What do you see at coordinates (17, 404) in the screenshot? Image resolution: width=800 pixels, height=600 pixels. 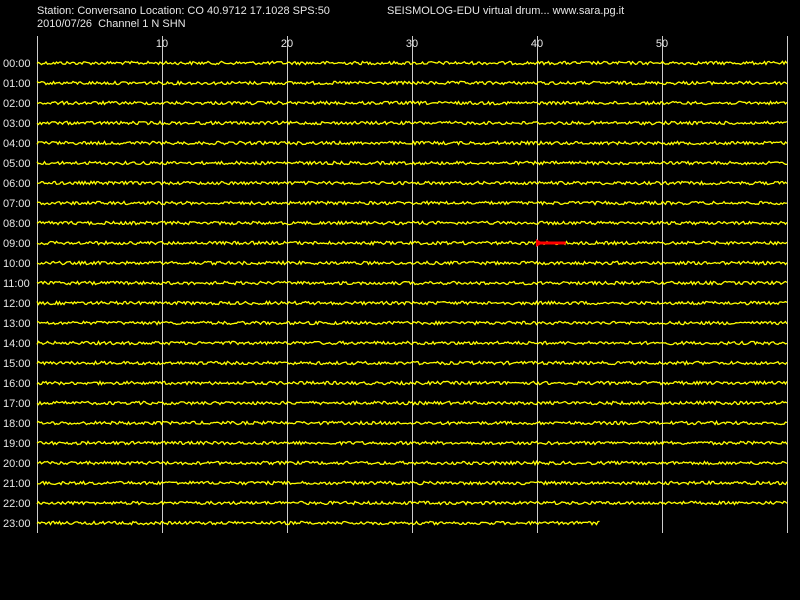 I see `row-label-1700: 17:00` at bounding box center [17, 404].